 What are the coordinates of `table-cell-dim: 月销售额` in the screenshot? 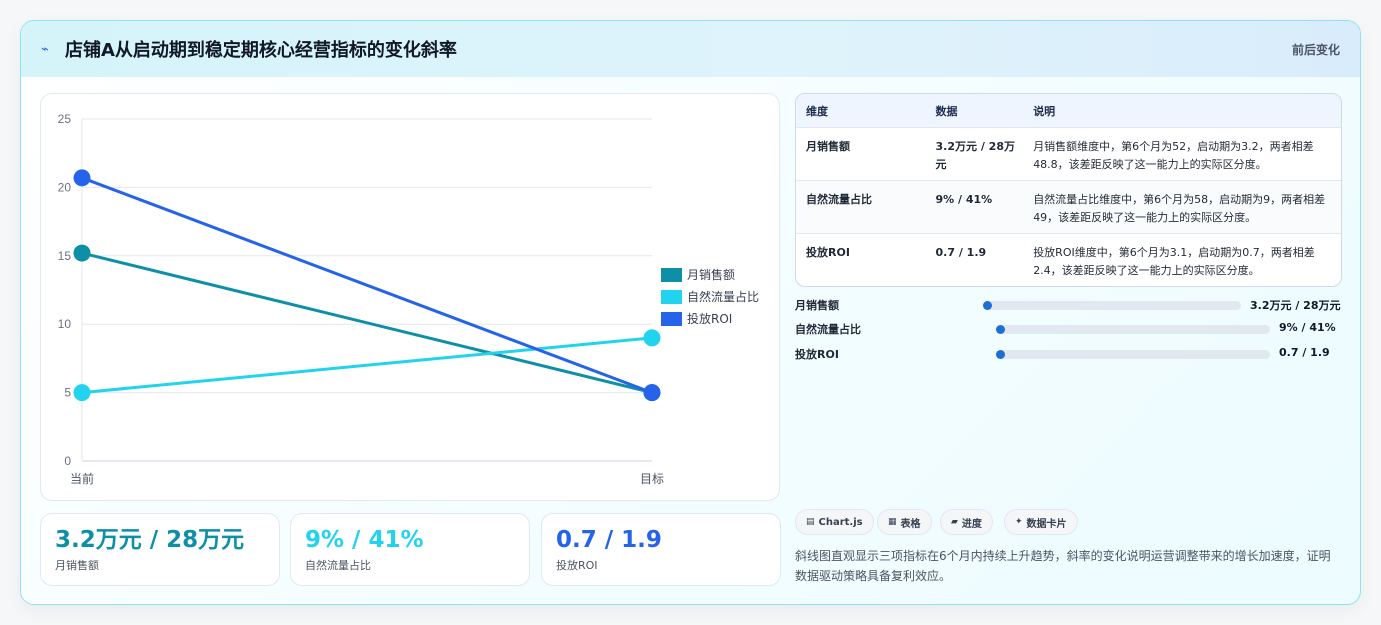 It's located at (828, 146).